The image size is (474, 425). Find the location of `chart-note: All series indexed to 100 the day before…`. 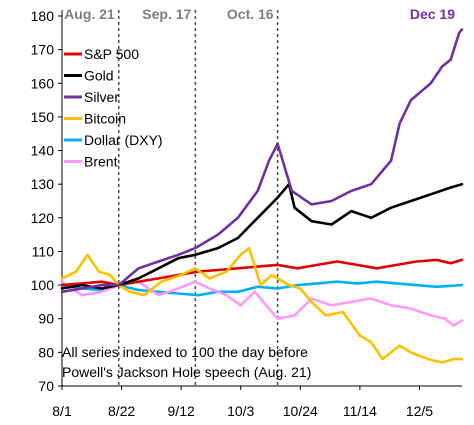

chart-note: All series indexed to 100 the day before… is located at coordinates (186, 362).